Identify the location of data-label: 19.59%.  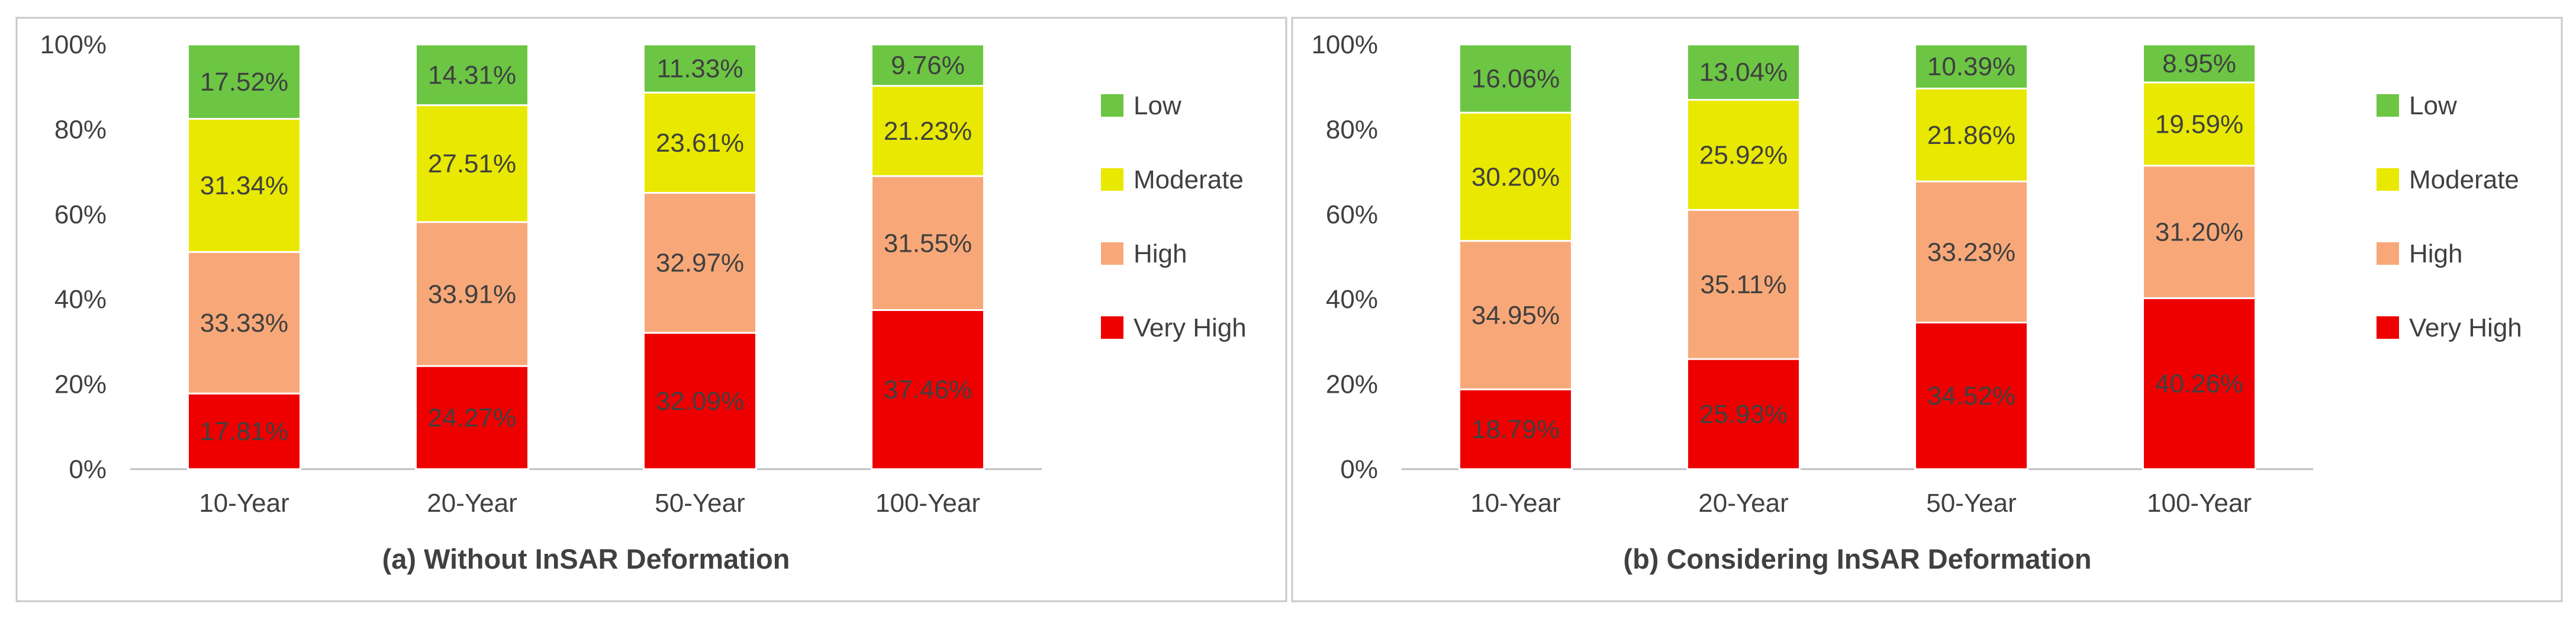
(2199, 124).